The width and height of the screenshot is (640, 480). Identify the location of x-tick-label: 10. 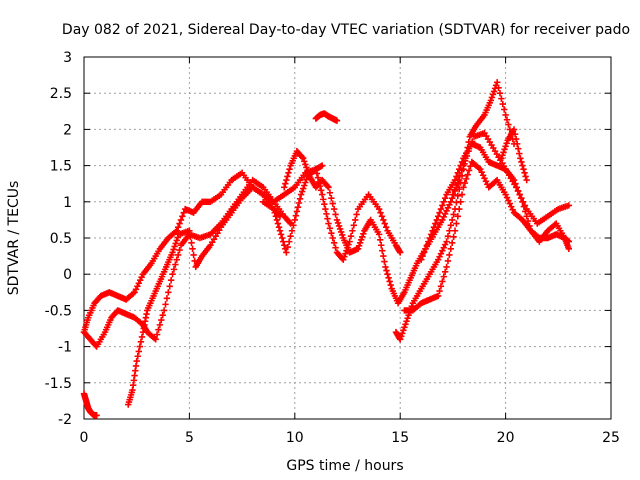
(295, 438).